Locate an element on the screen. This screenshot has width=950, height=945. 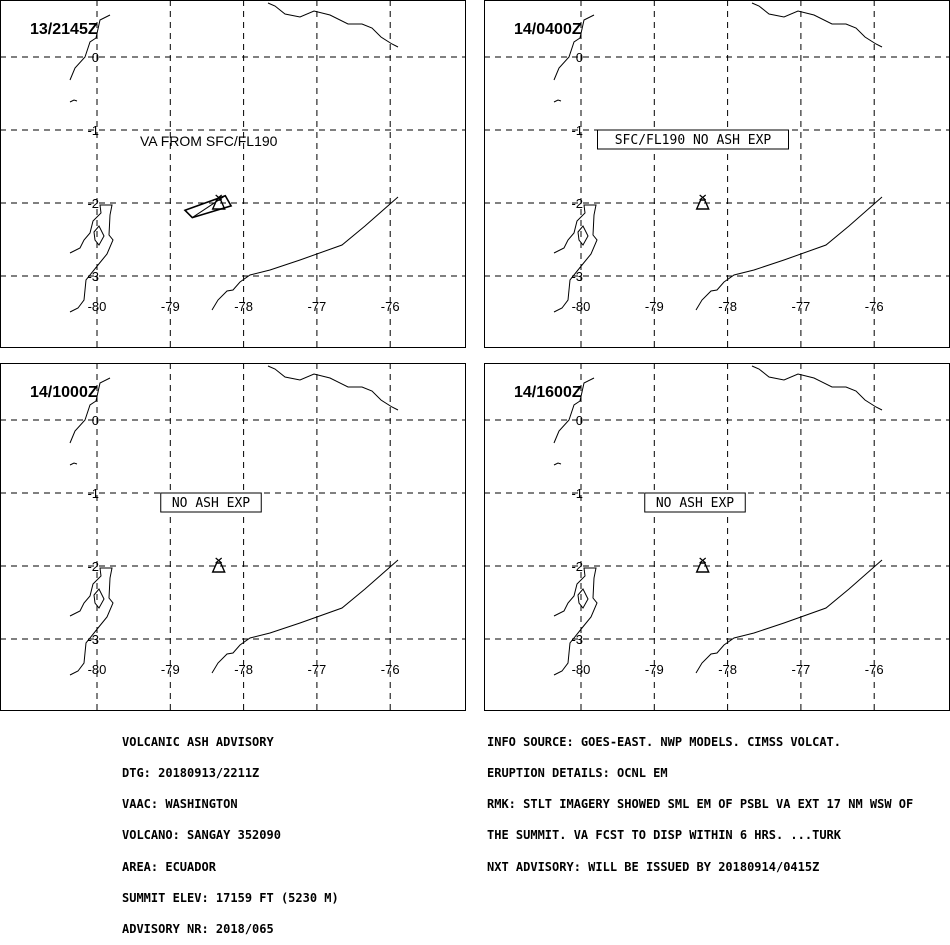
annotation-text: VA FROM SFC/FL190 is located at coordinates (209, 141).